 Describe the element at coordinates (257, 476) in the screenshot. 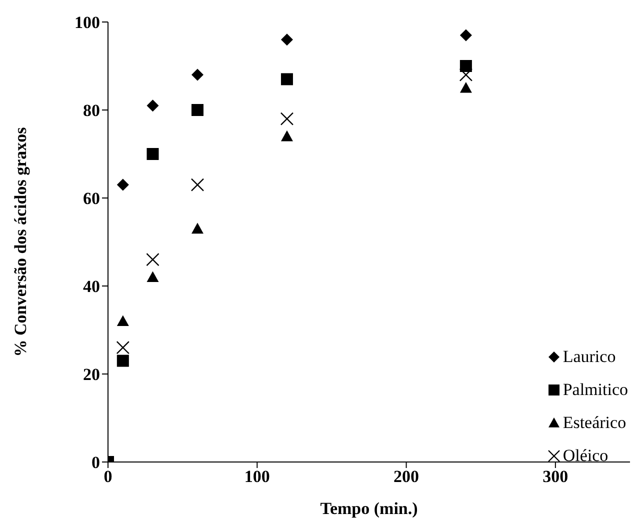

I see `x-tick-label: 100` at that location.